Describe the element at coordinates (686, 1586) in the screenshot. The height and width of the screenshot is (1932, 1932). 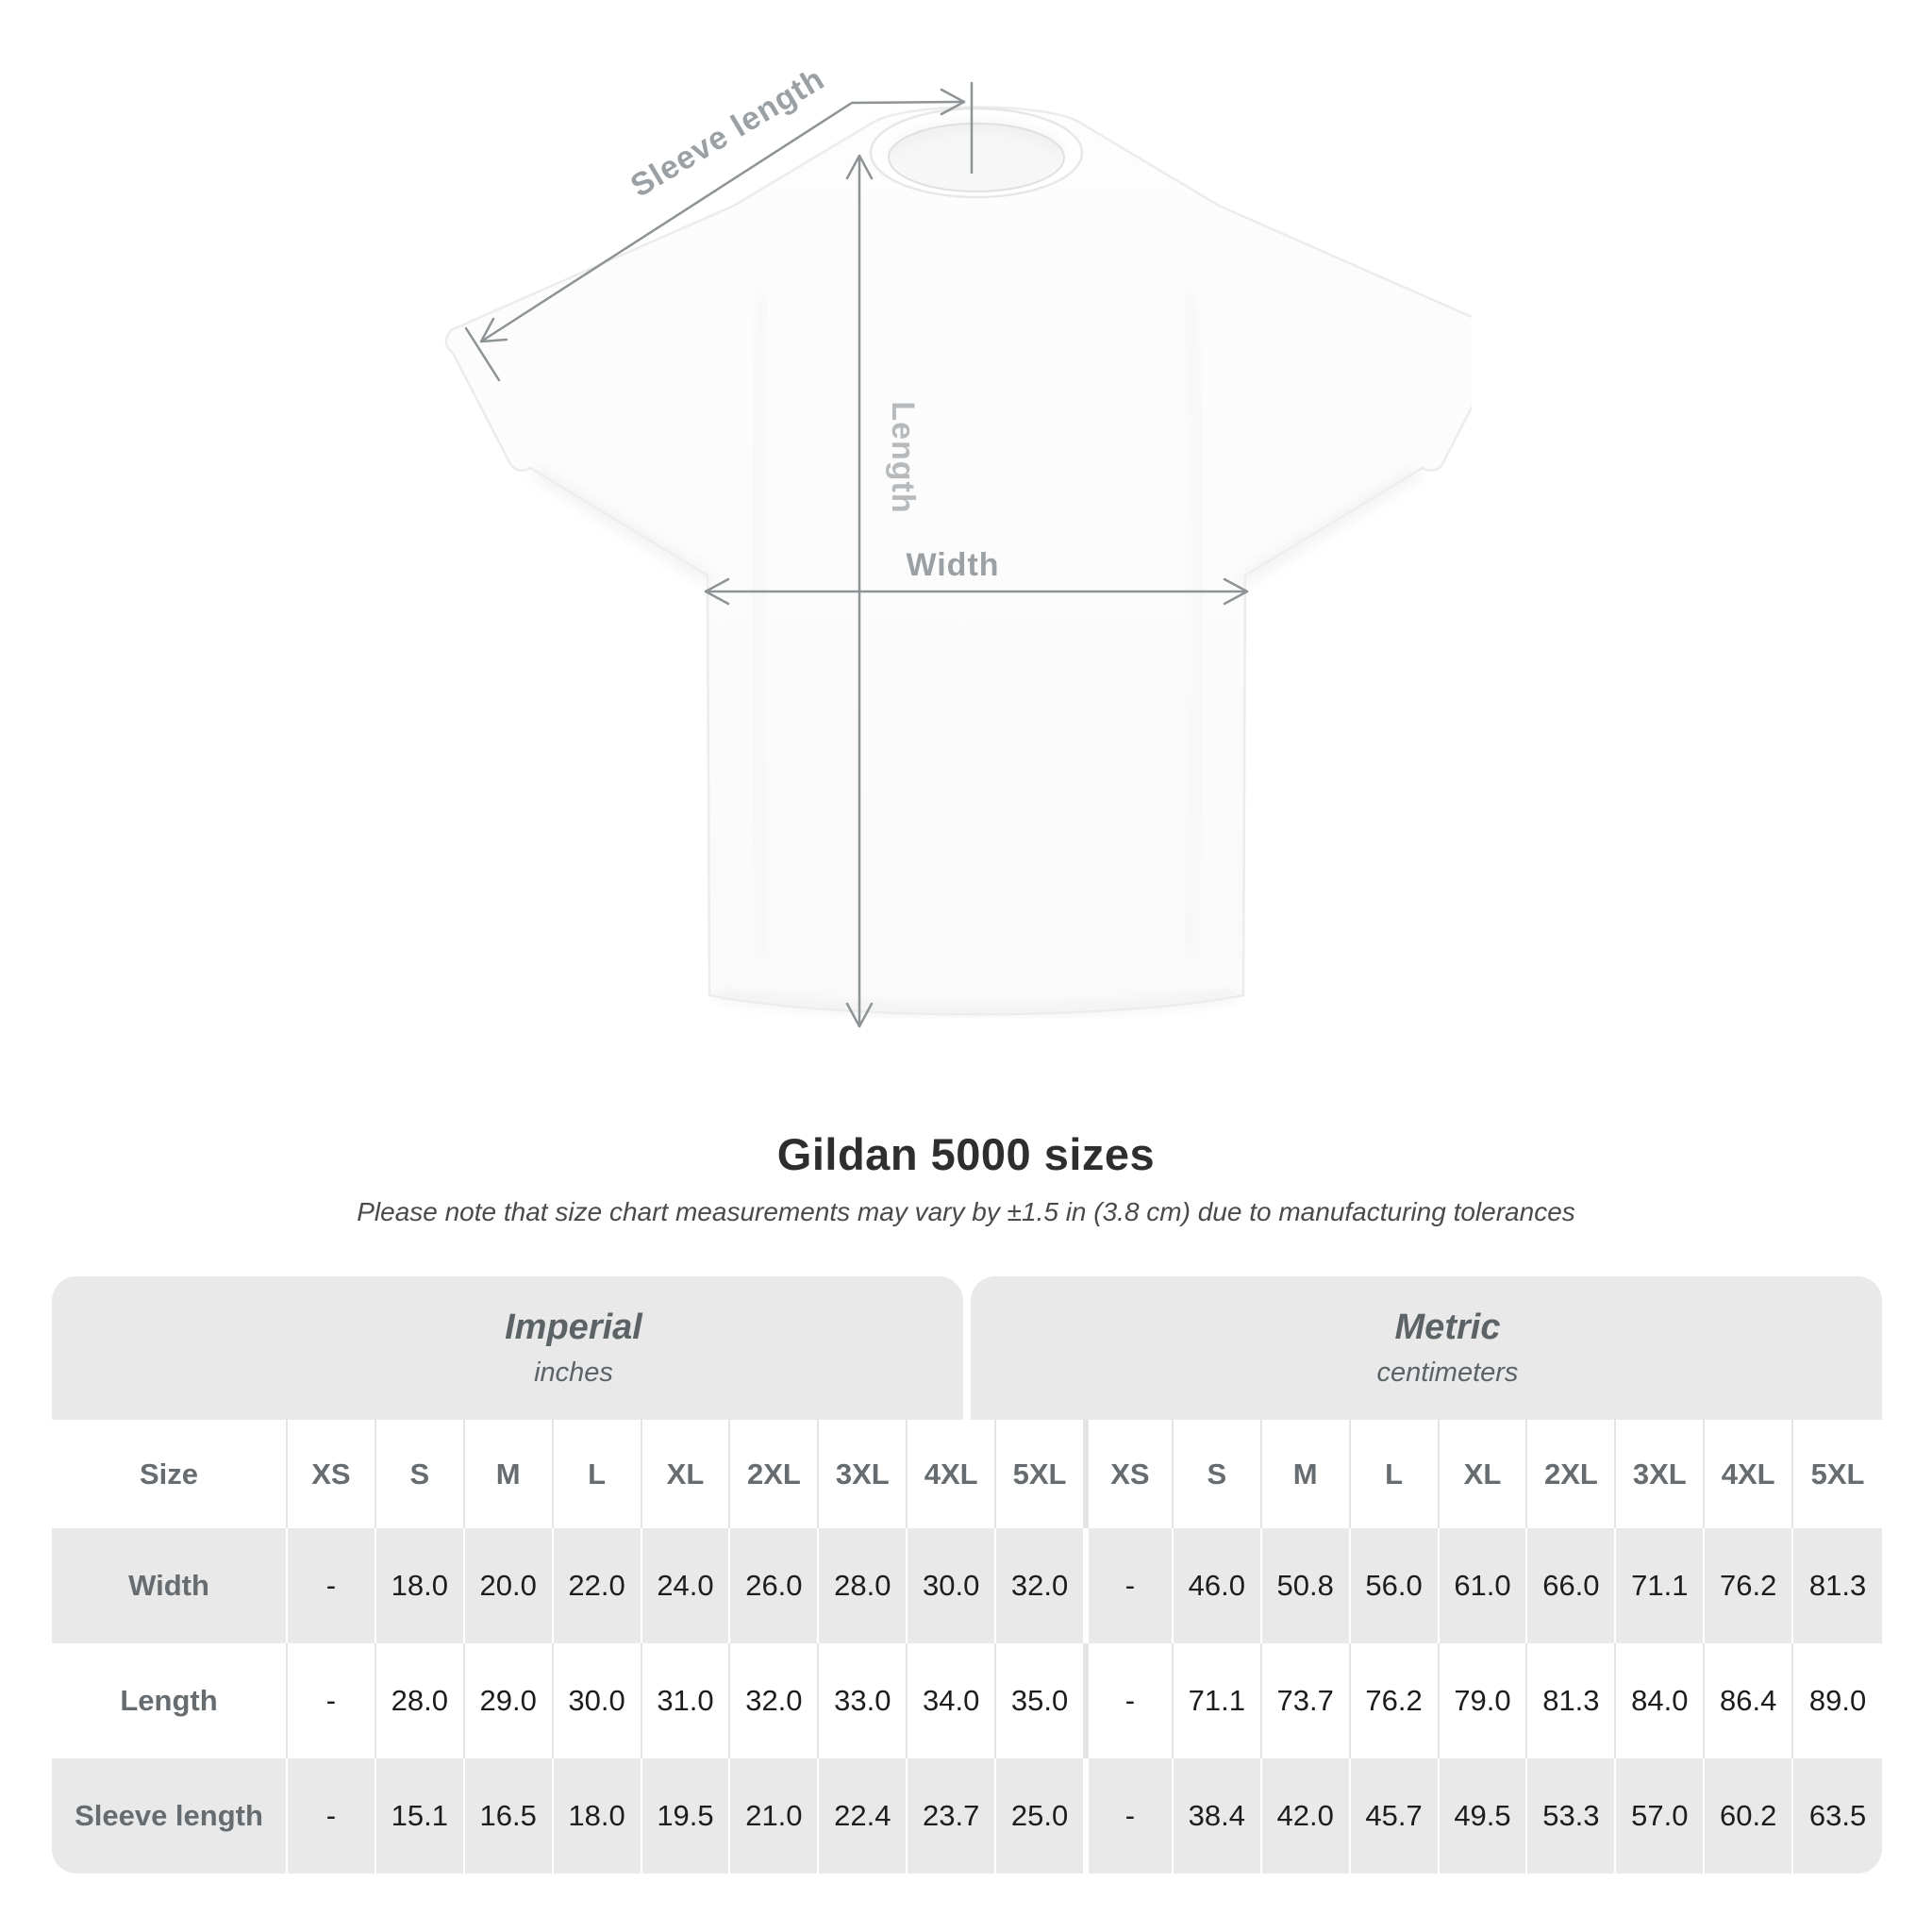
I see `table-cell: 24.0` at that location.